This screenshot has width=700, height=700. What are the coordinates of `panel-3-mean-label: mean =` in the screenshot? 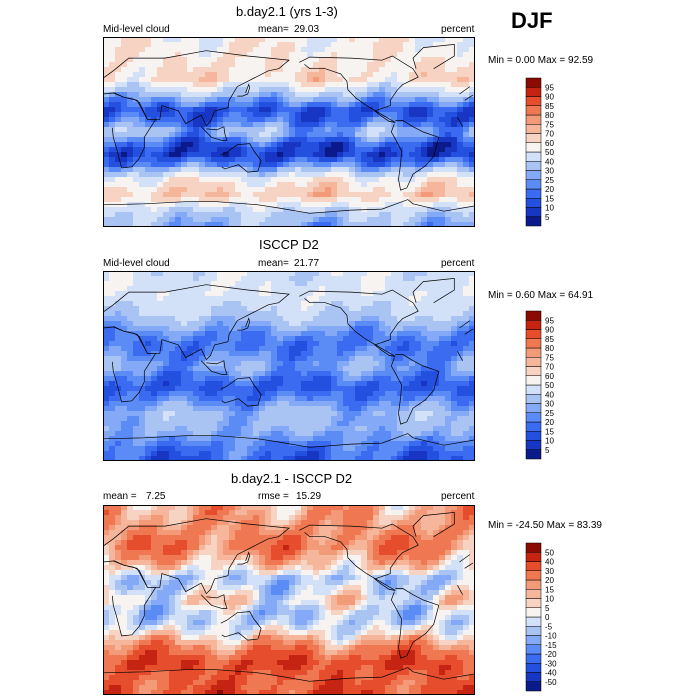 It's located at (120, 496).